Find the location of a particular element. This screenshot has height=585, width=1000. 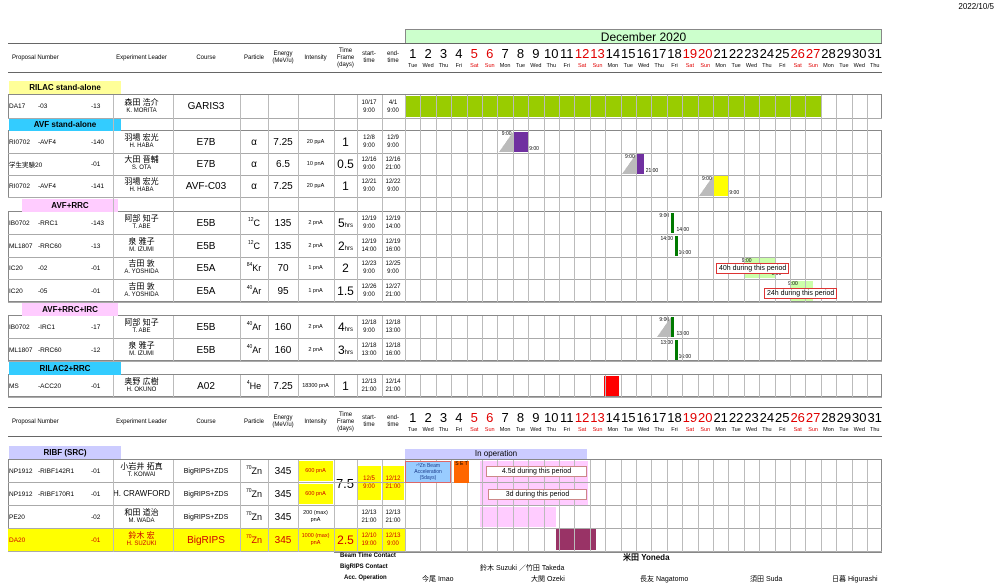

leader-jp: 吉田 敦 is located at coordinates (141, 263).